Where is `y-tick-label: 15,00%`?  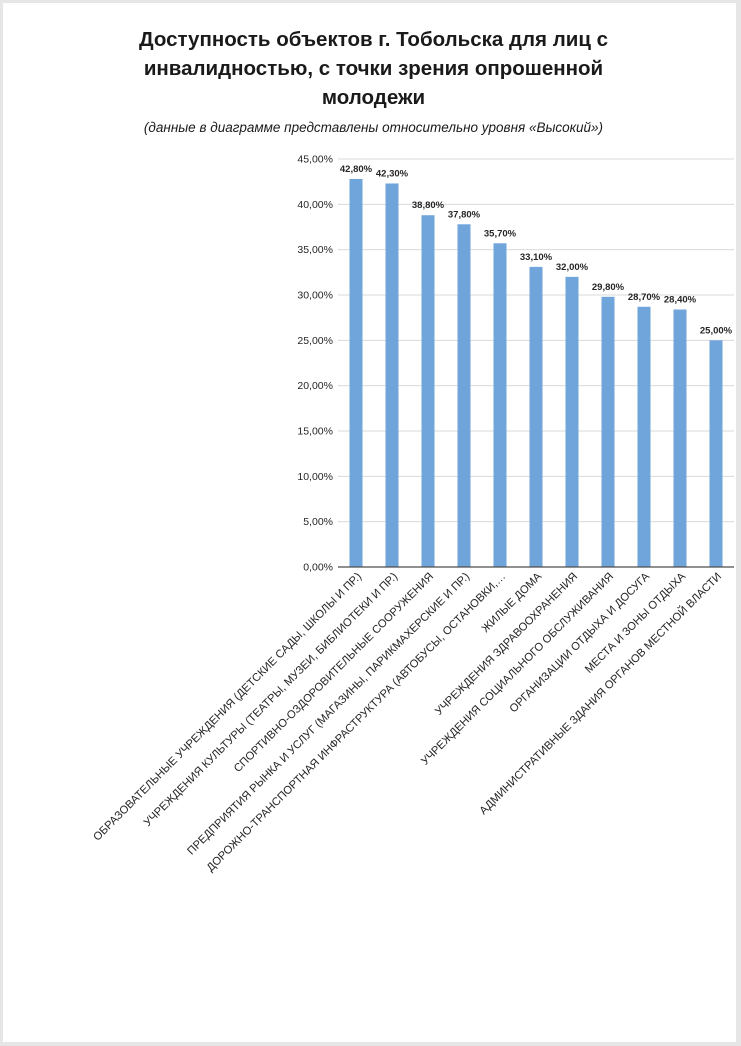
y-tick-label: 15,00% is located at coordinates (315, 432).